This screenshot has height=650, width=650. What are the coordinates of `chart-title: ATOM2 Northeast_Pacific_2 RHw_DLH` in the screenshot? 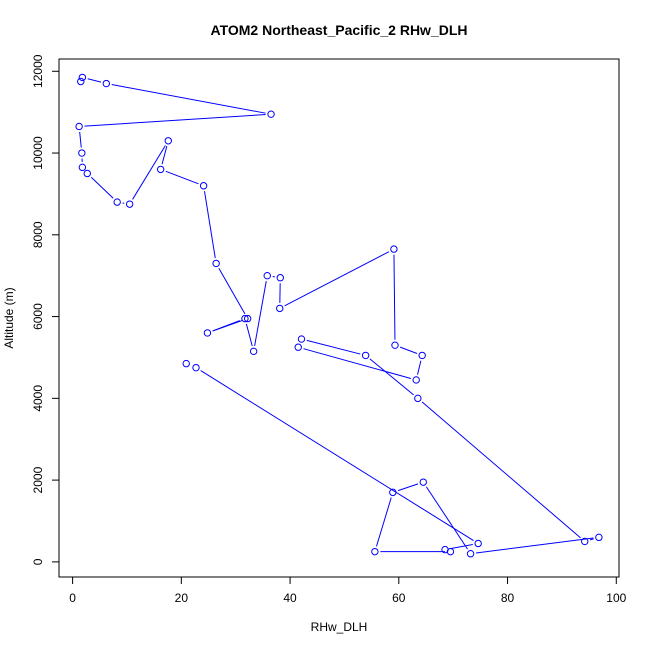 It's located at (339, 30).